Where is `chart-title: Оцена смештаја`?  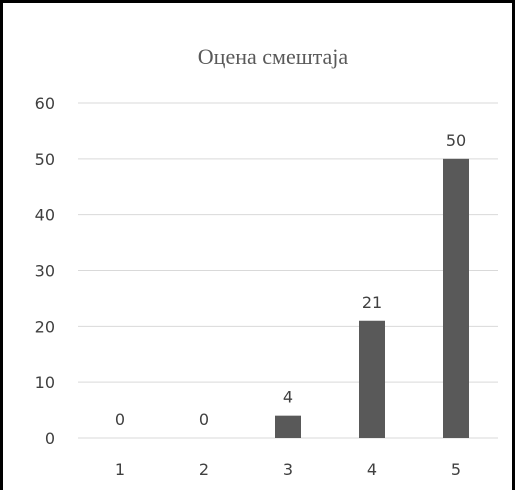 chart-title: Оцена смештаја is located at coordinates (273, 56).